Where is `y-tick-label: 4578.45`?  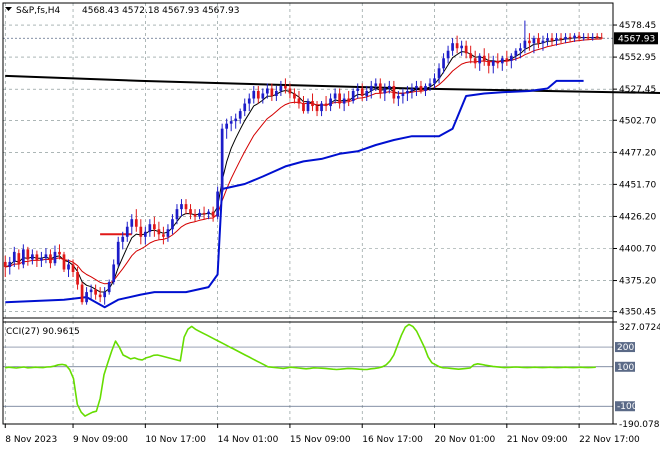
y-tick-label: 4578.45 is located at coordinates (637, 26).